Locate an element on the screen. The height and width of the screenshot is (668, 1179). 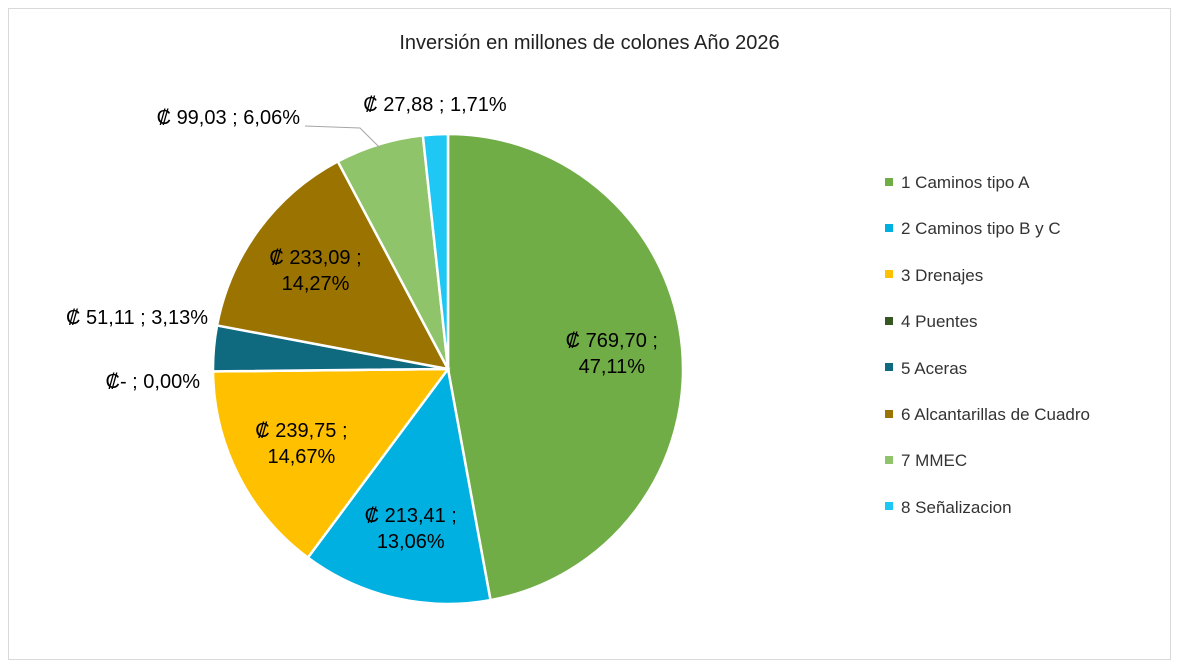
legend-entry: 2 Caminos tipo B y C is located at coordinates (973, 229).